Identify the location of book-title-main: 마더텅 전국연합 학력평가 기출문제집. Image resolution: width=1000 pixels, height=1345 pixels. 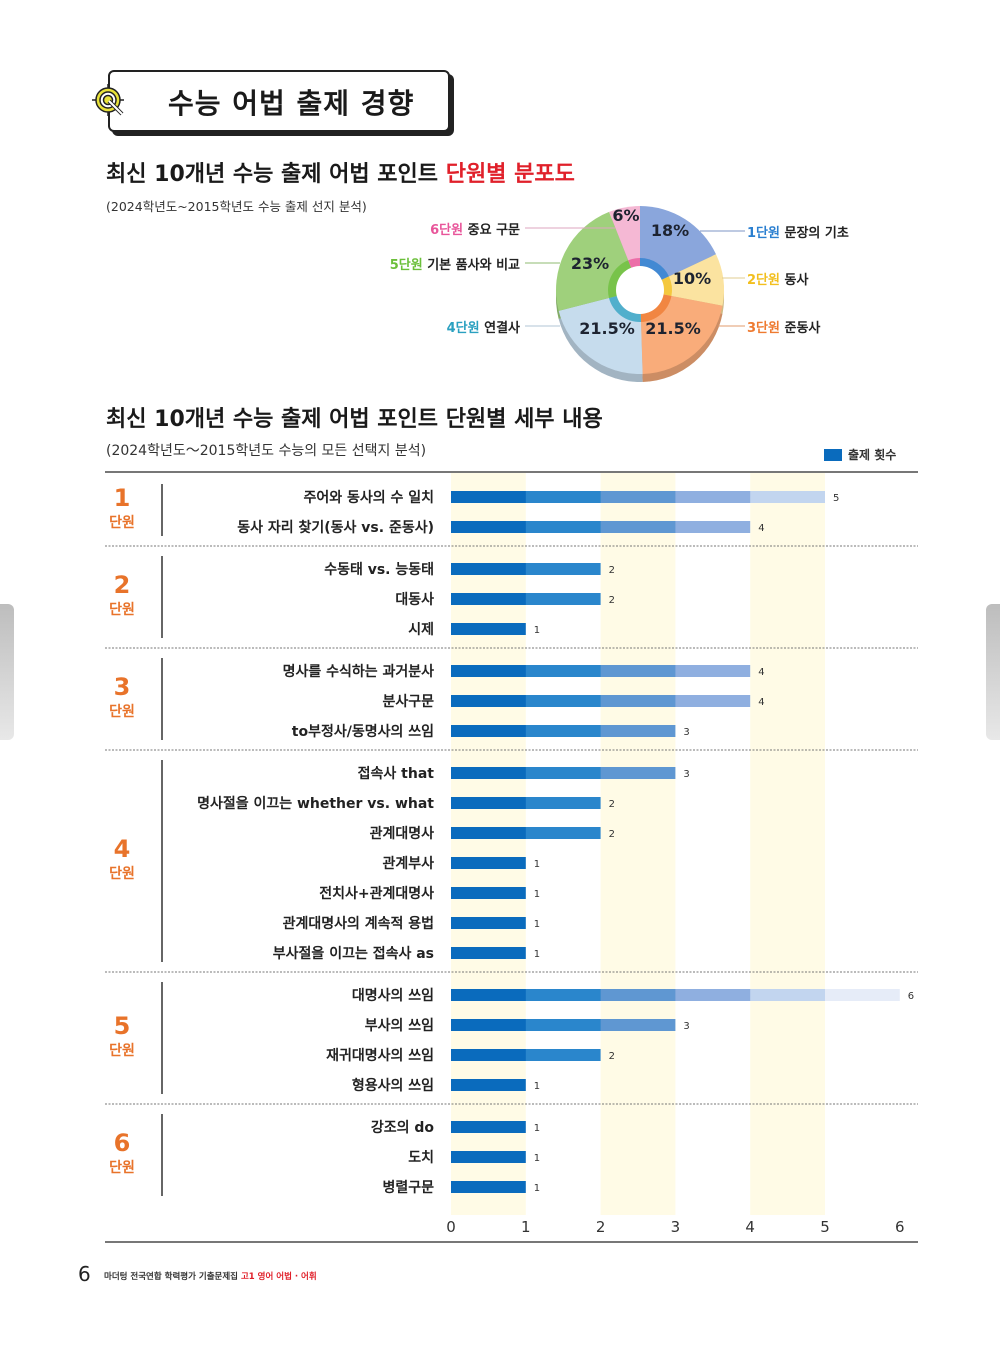
(172, 1277).